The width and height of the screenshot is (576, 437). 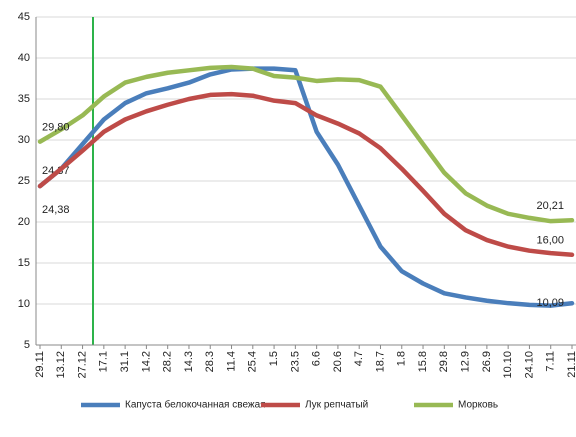 I want to click on x-tick-label: 6.6, so click(x=317, y=358).